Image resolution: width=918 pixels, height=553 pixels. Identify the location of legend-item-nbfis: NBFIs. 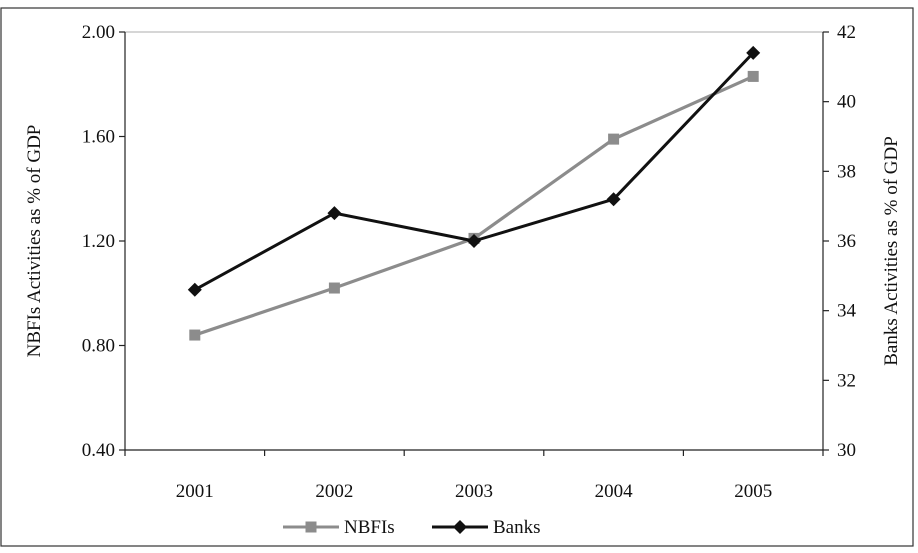
(339, 527).